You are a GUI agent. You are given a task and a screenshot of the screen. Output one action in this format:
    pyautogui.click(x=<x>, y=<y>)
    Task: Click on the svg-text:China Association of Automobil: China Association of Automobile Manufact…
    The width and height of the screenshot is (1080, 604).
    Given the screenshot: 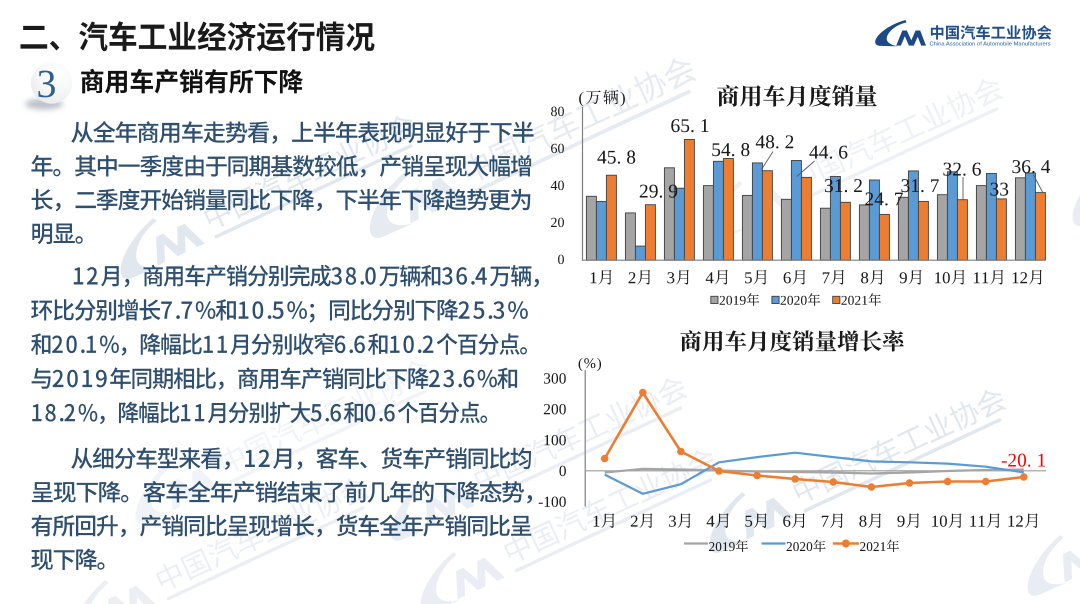 What is the action you would take?
    pyautogui.click(x=991, y=45)
    